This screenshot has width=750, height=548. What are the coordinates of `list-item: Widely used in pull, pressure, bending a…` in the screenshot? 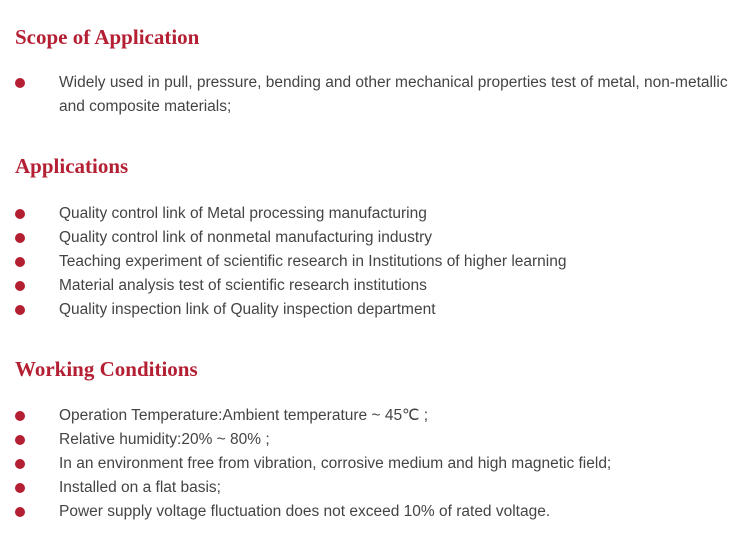 It's located at (367, 95).